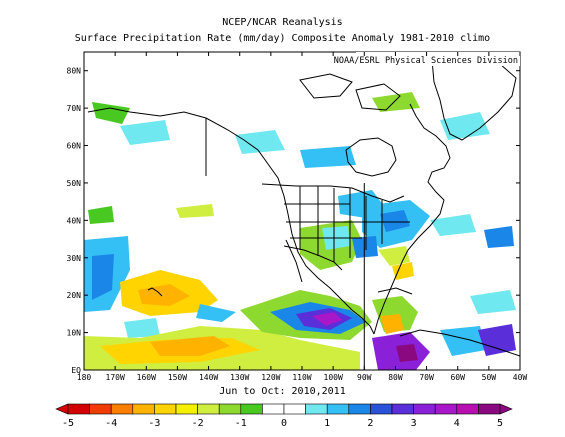 This screenshot has height=437, width=565. What do you see at coordinates (301, 377) in the screenshot?
I see `lon-label: 110W` at bounding box center [301, 377].